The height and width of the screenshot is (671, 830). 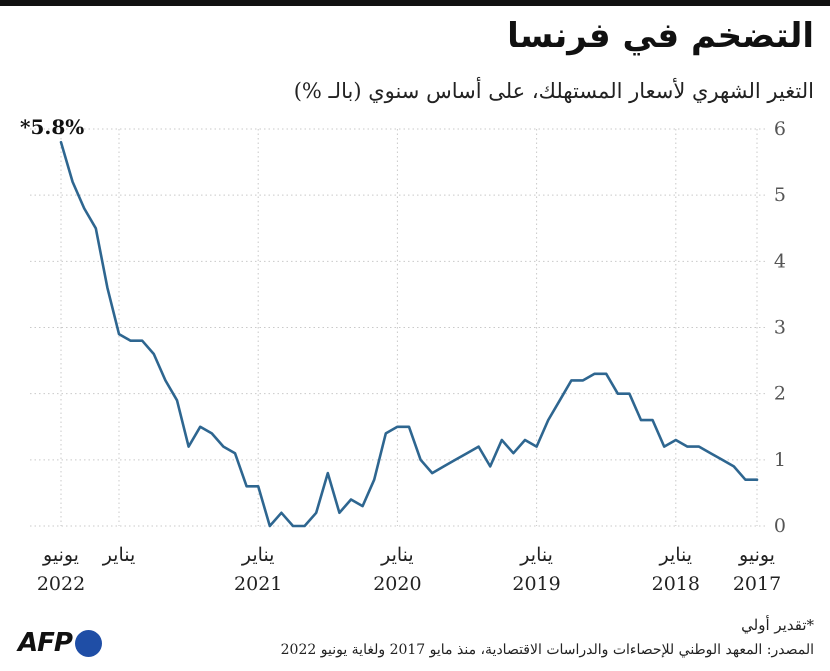 I want to click on afp-logo: AFP, so click(x=60, y=643).